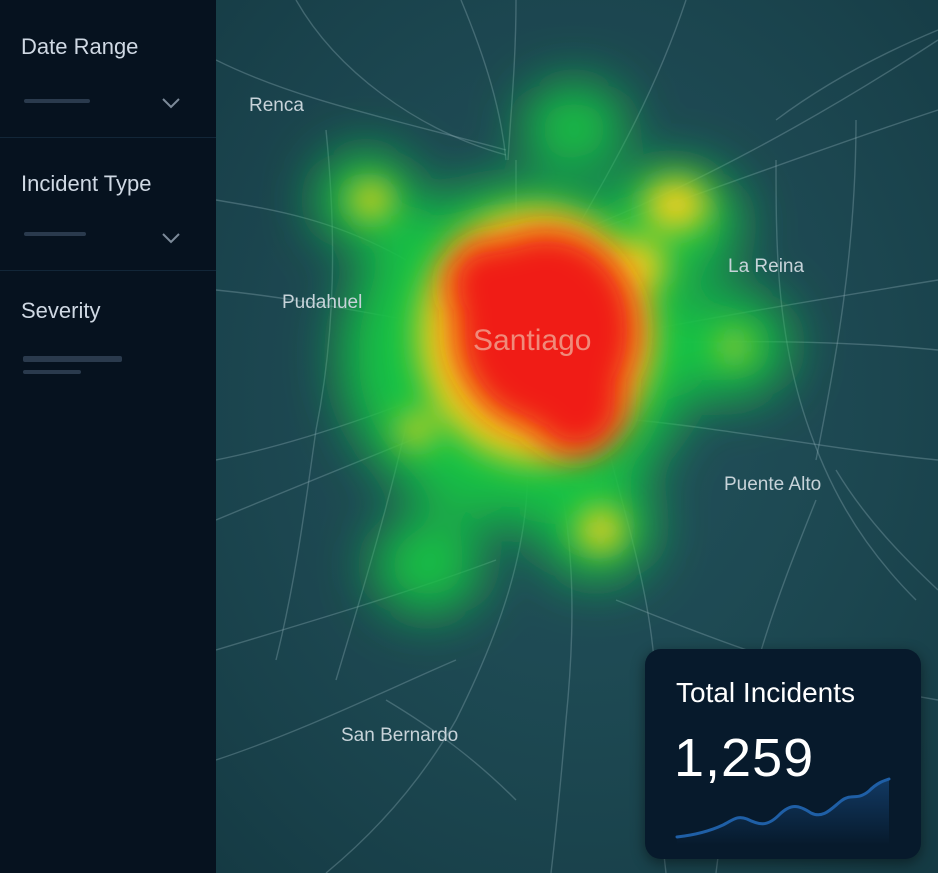 Image resolution: width=938 pixels, height=873 pixels. Describe the element at coordinates (80, 46) in the screenshot. I see `date-range-label: Date Range` at that location.